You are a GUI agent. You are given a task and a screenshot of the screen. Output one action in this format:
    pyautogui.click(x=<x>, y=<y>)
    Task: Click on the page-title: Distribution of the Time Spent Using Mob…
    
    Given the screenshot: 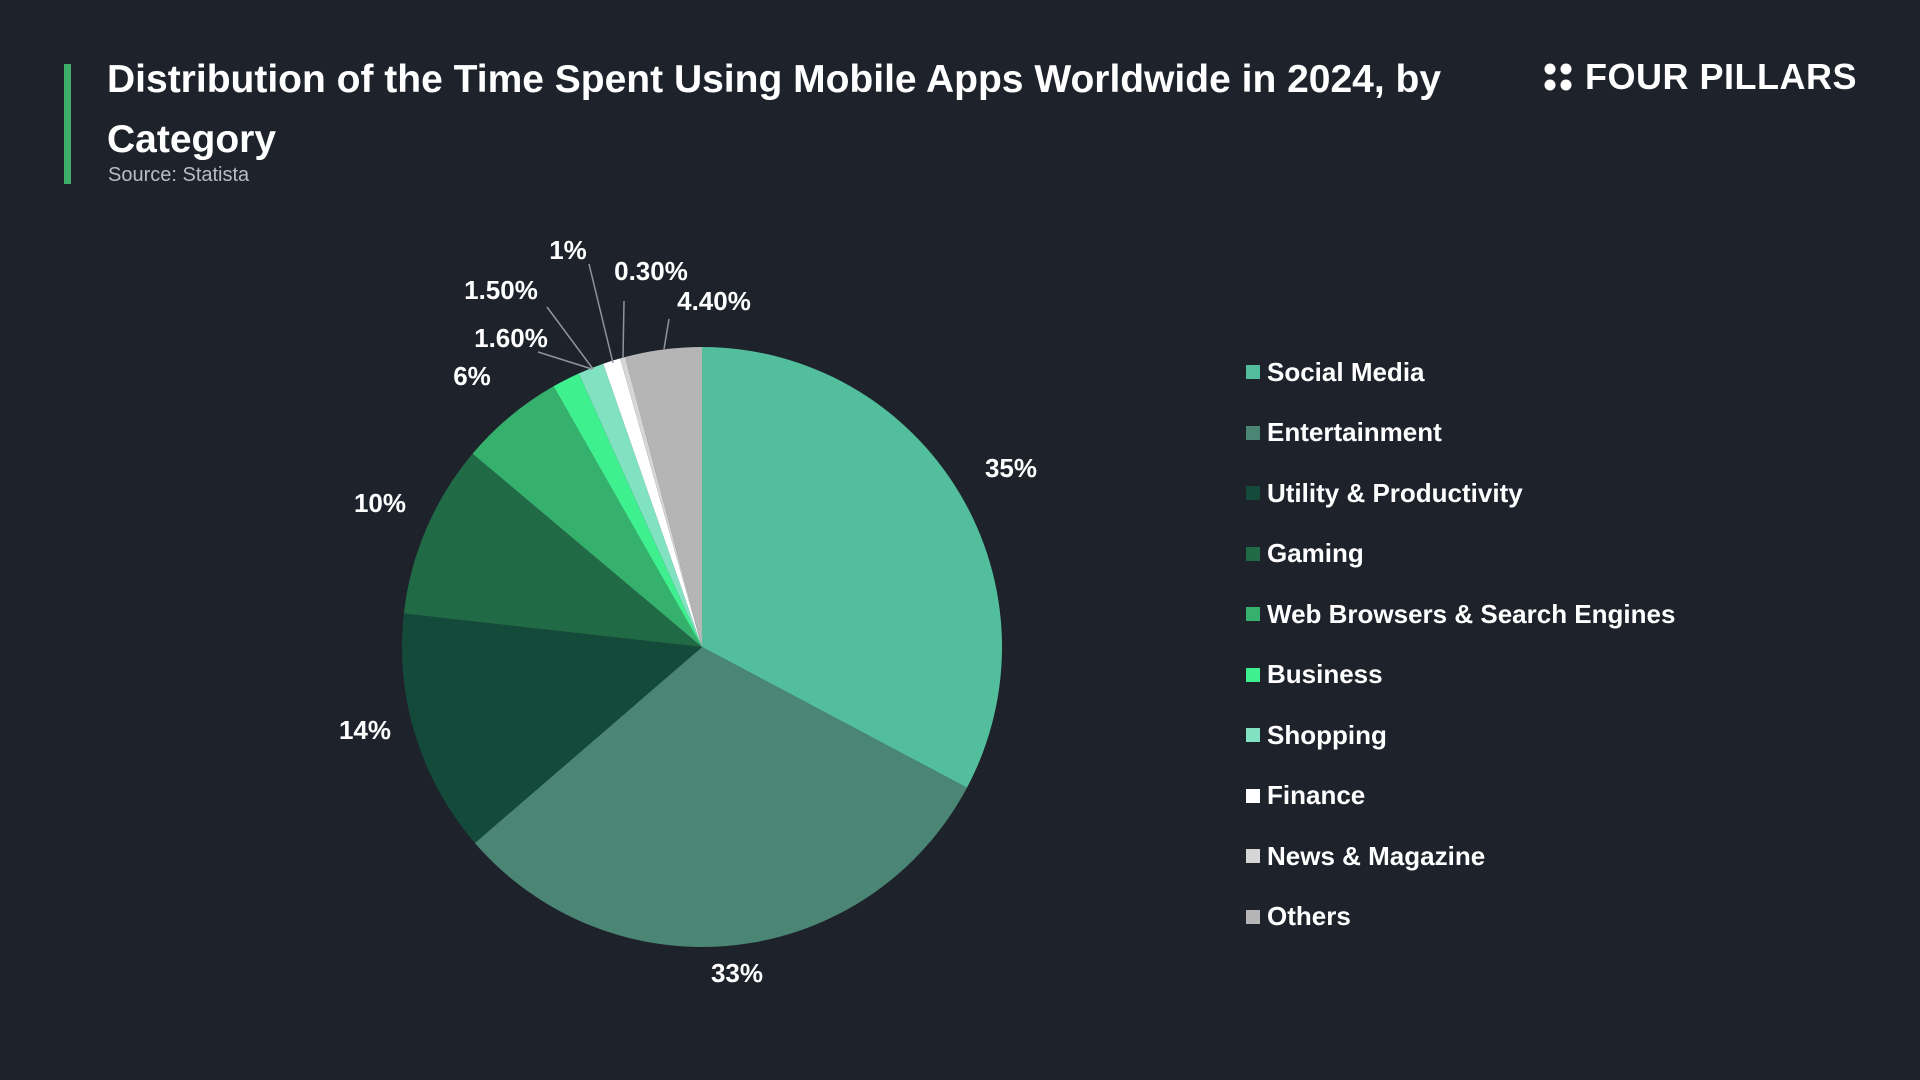 What is the action you would take?
    pyautogui.click(x=774, y=109)
    